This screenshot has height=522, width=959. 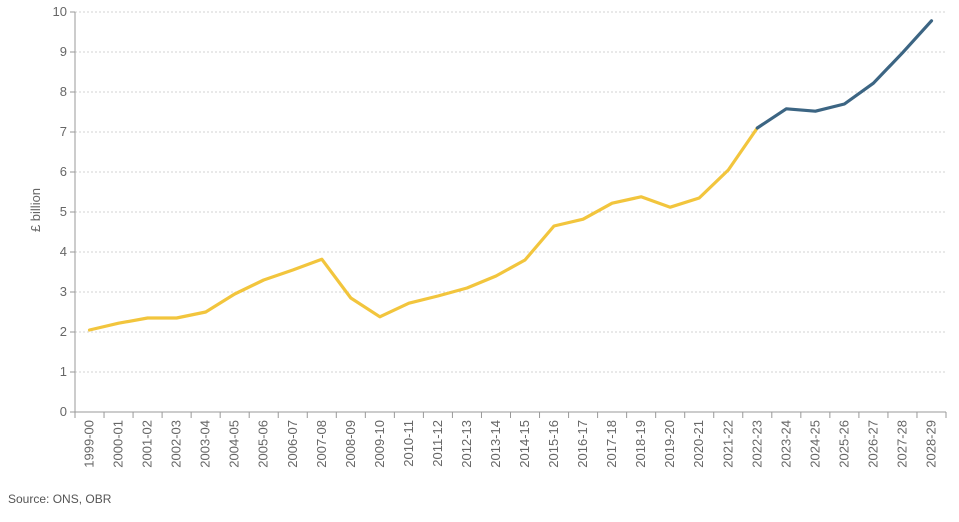 What do you see at coordinates (63, 251) in the screenshot?
I see `y-tick-label: 4` at bounding box center [63, 251].